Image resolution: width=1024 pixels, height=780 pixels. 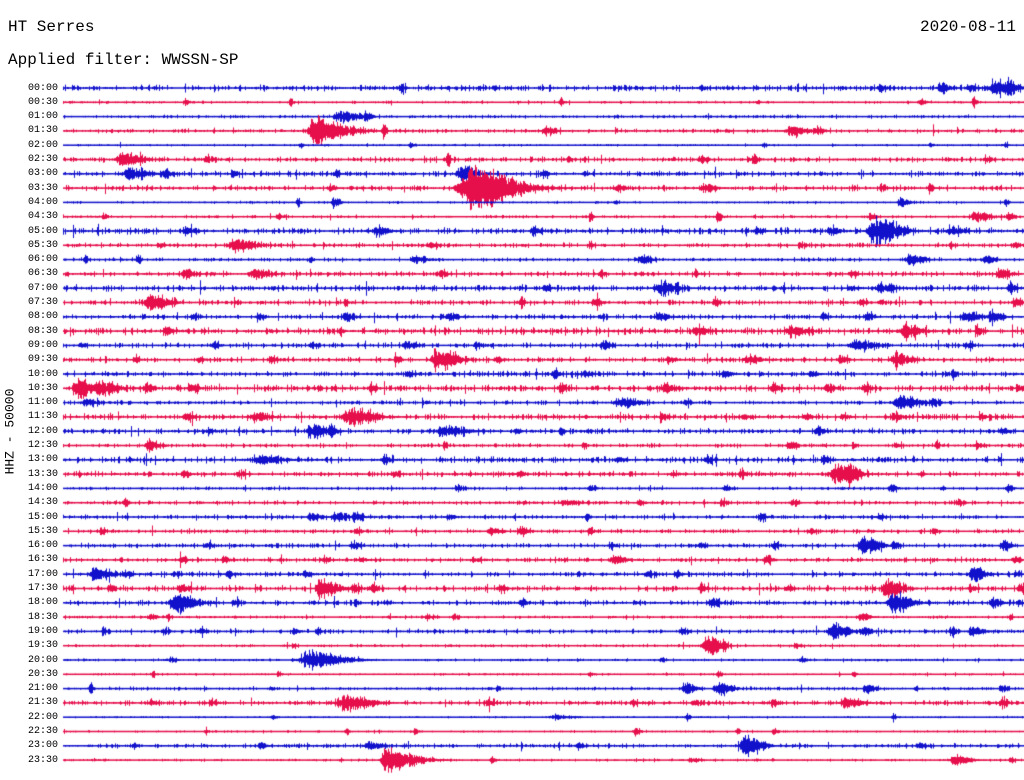 I want to click on time-label: 20:00, so click(x=42, y=660).